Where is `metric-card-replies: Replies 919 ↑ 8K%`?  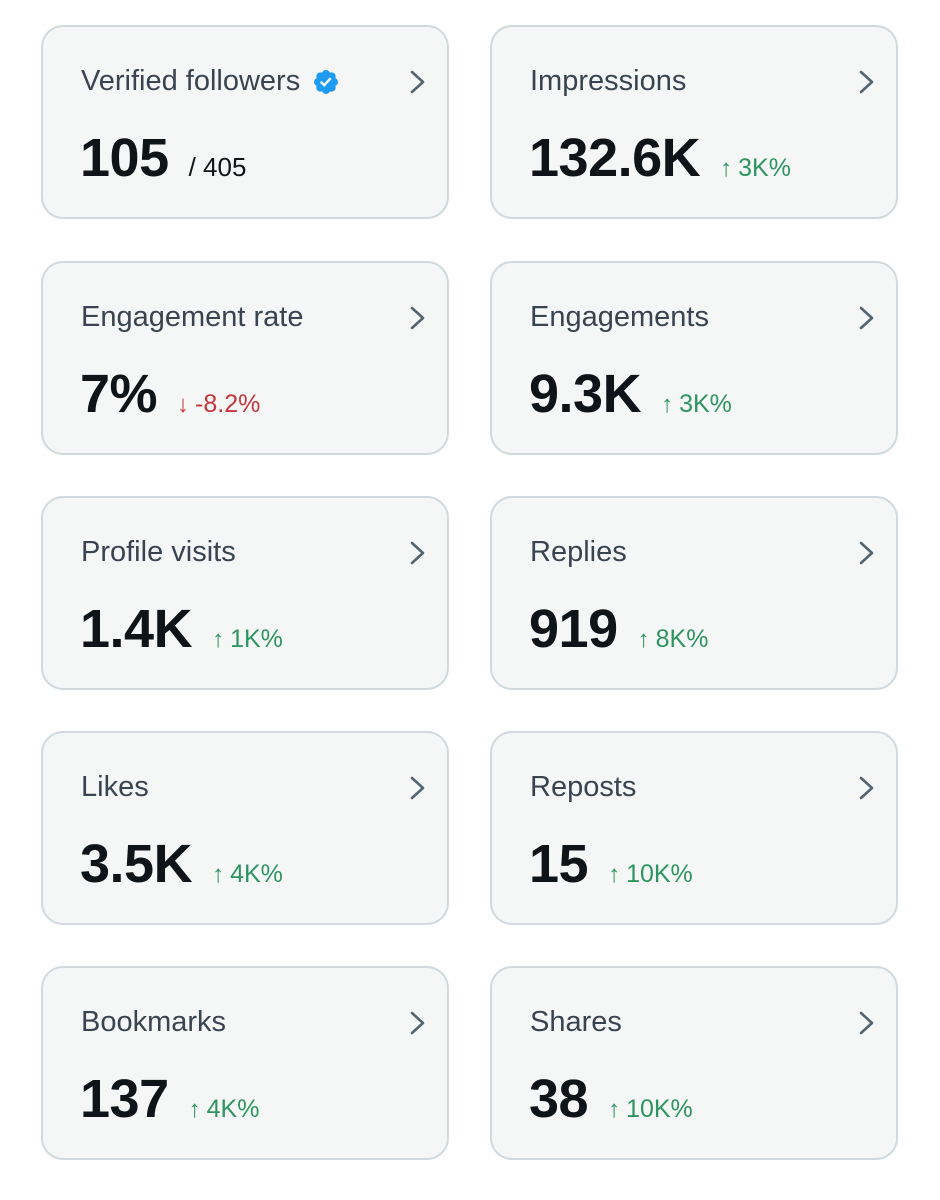 metric-card-replies: Replies 919 ↑ 8K% is located at coordinates (694, 593).